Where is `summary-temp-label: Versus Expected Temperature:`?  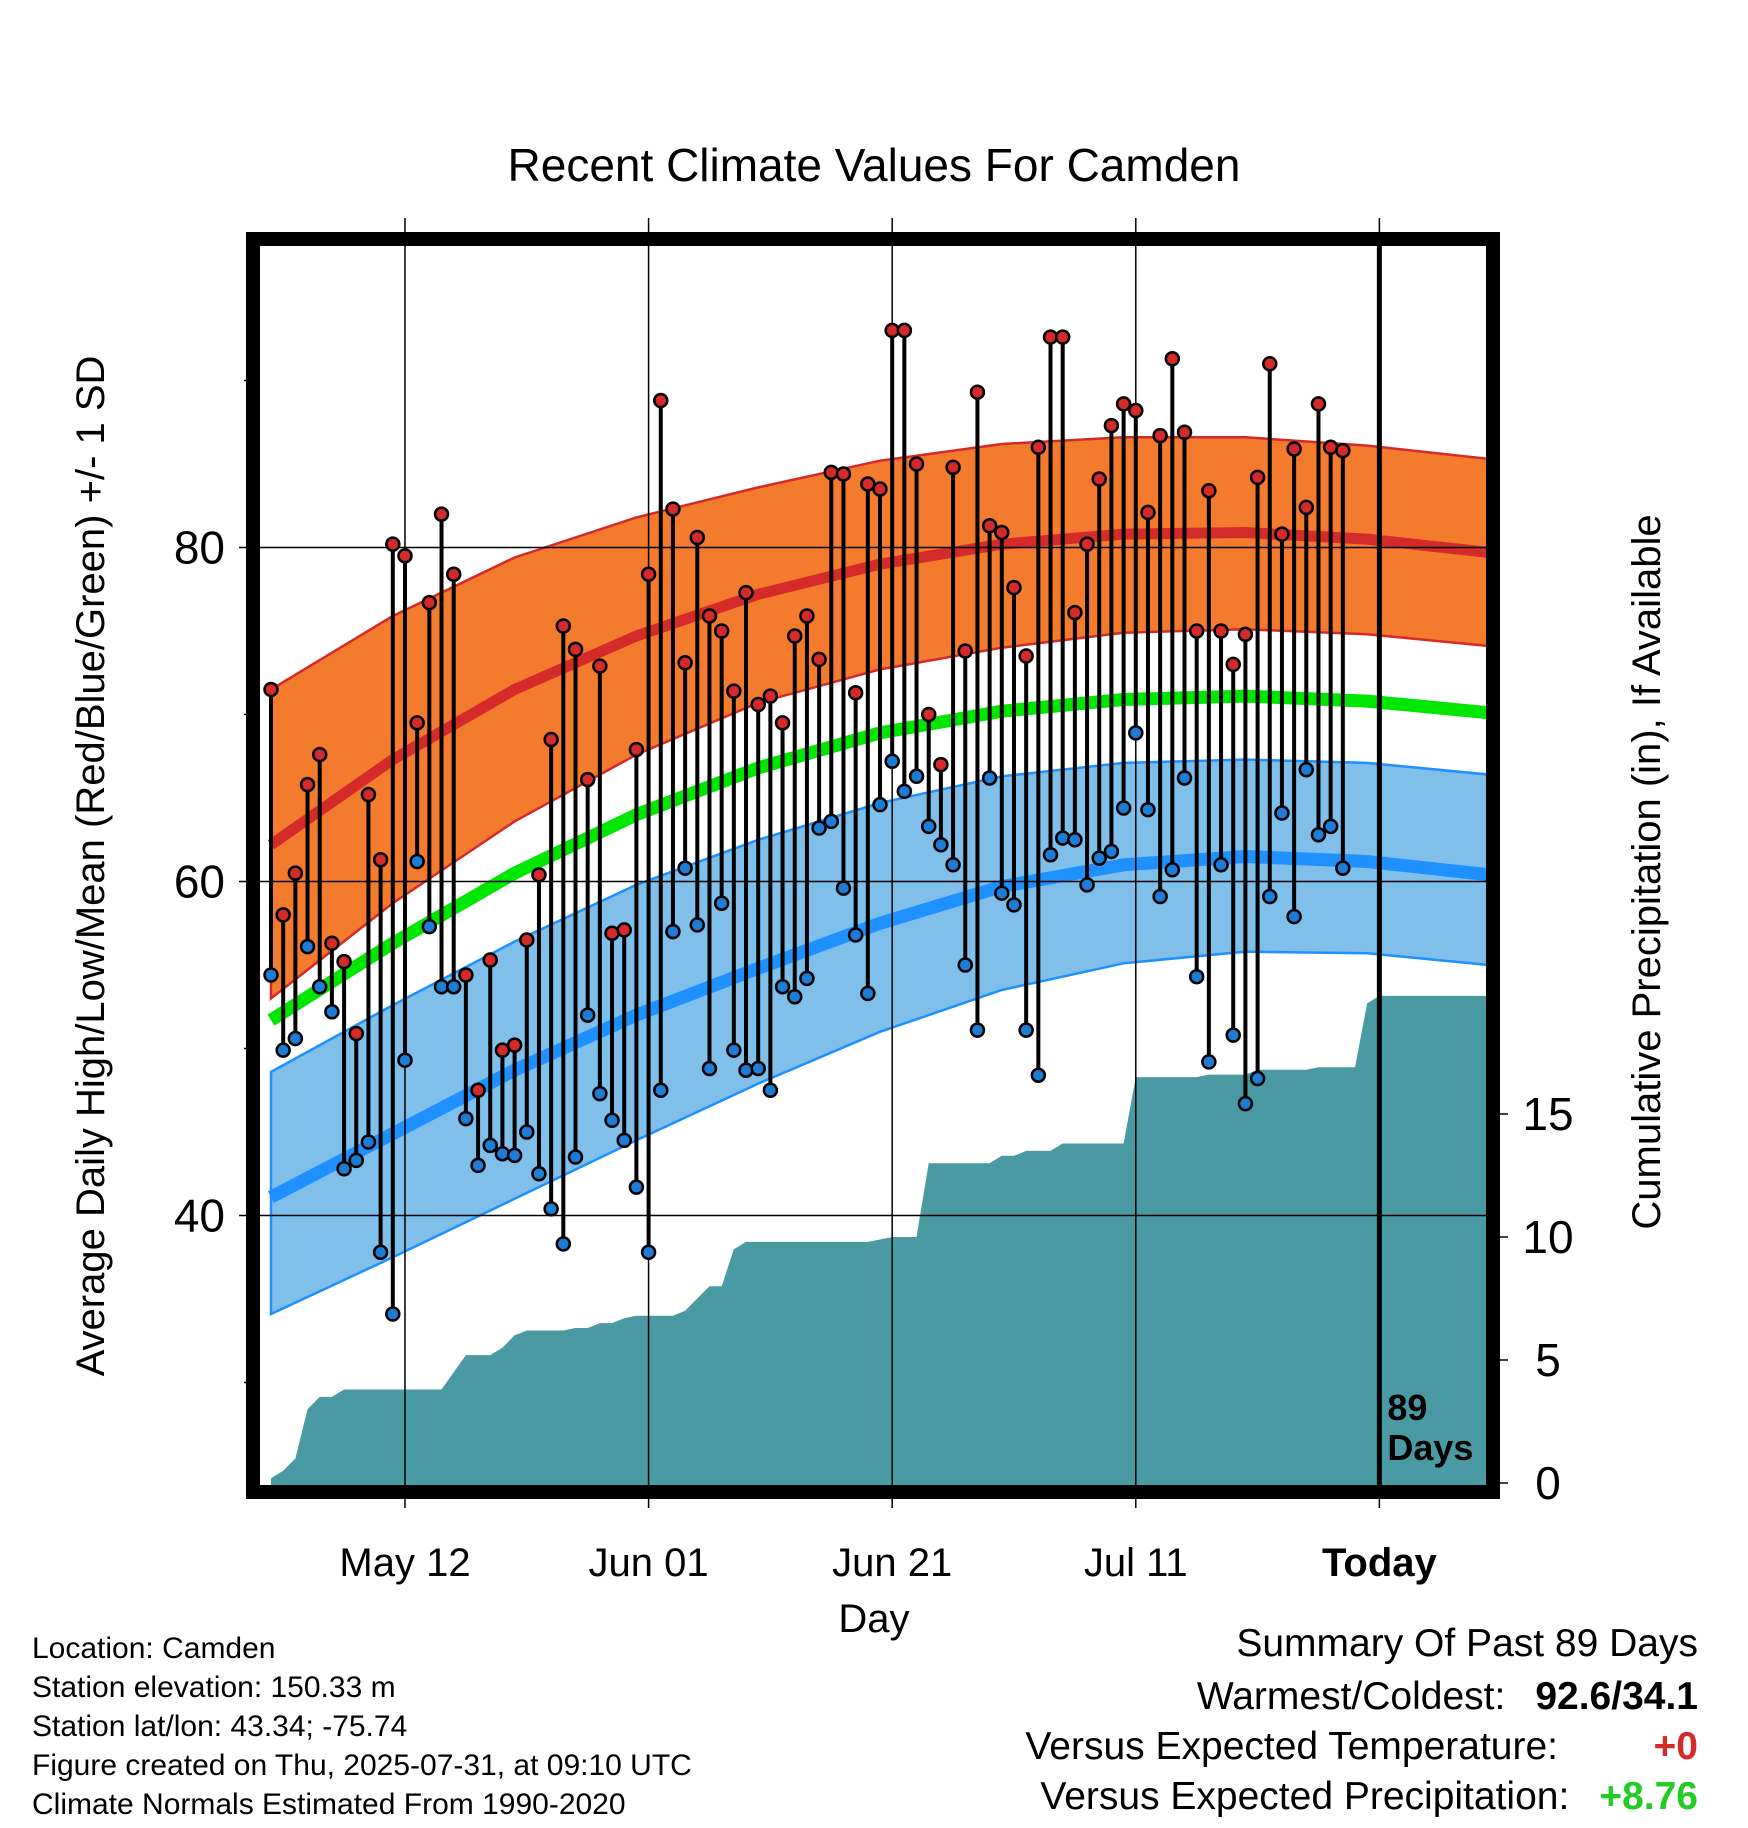 summary-temp-label: Versus Expected Temperature: is located at coordinates (1291, 1746).